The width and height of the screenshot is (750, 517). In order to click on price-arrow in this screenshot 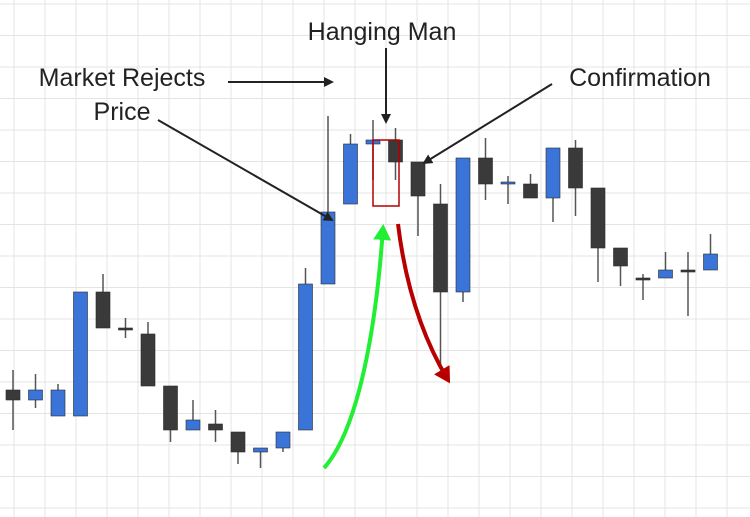, I will do `click(245, 170)`.